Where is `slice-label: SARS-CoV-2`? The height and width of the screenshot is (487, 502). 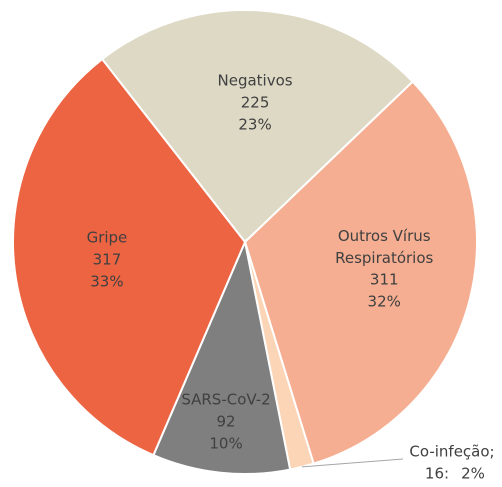 slice-label: SARS-CoV-2 is located at coordinates (225, 399).